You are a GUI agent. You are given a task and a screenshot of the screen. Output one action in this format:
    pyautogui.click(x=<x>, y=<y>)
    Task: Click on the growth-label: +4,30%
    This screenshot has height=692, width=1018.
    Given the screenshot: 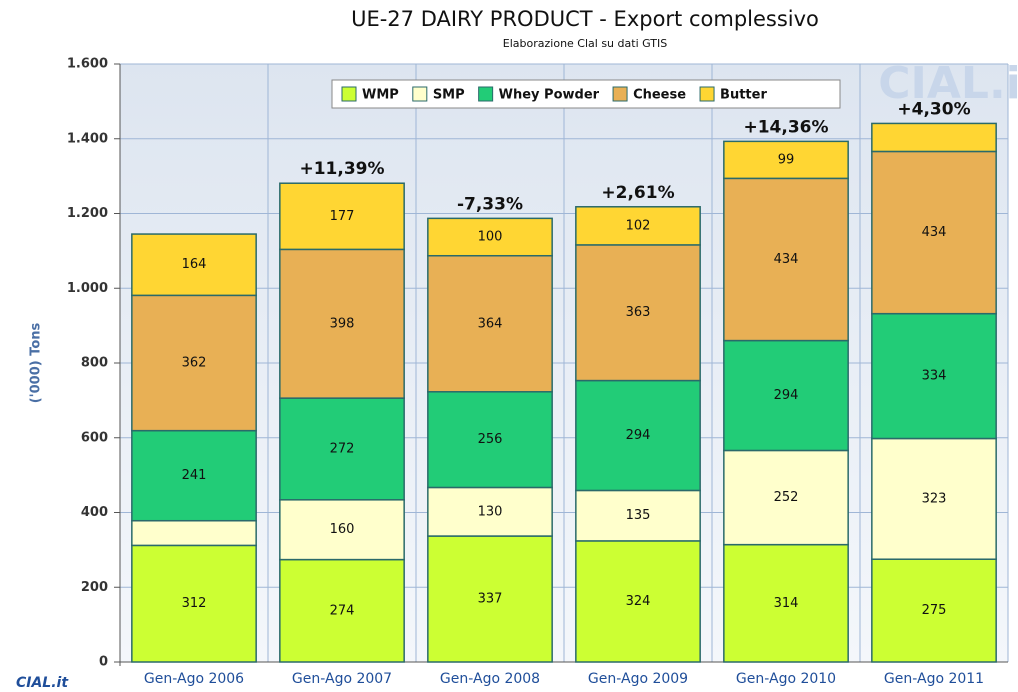 What is the action you would take?
    pyautogui.click(x=933, y=109)
    